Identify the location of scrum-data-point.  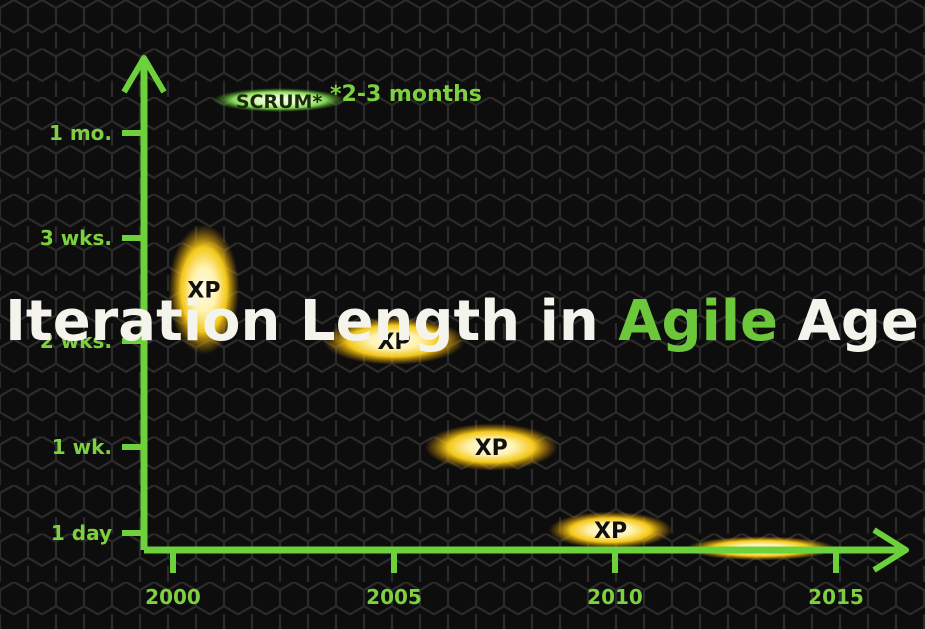
(279, 100).